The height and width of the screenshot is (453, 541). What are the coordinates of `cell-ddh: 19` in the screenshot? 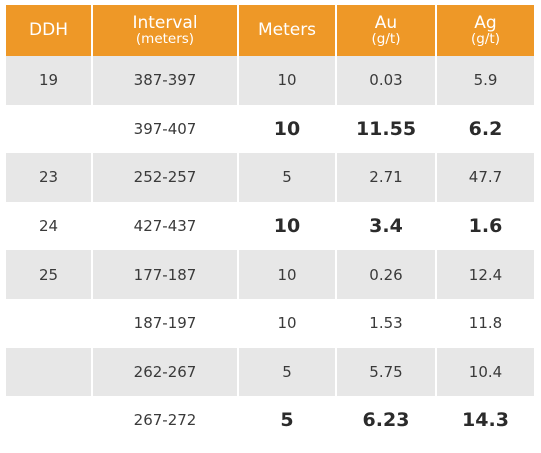 It's located at (49, 80).